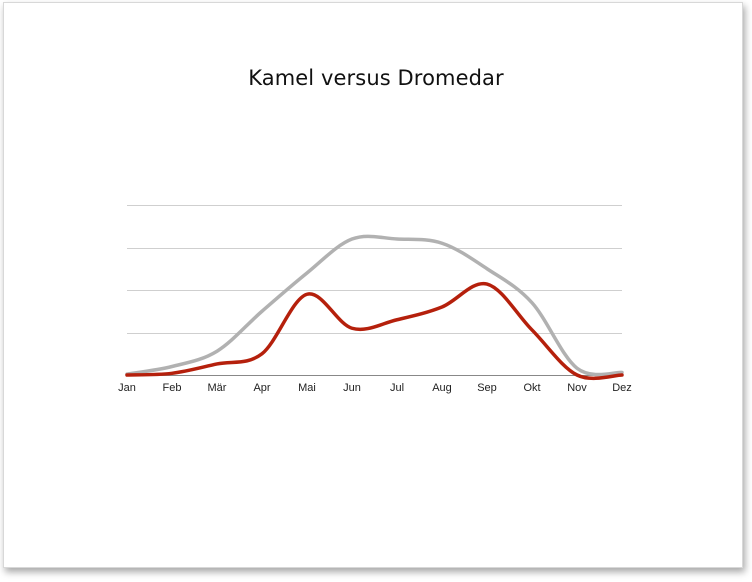 The width and height of the screenshot is (752, 582). Describe the element at coordinates (622, 388) in the screenshot. I see `x-tick-label: Dez` at that location.